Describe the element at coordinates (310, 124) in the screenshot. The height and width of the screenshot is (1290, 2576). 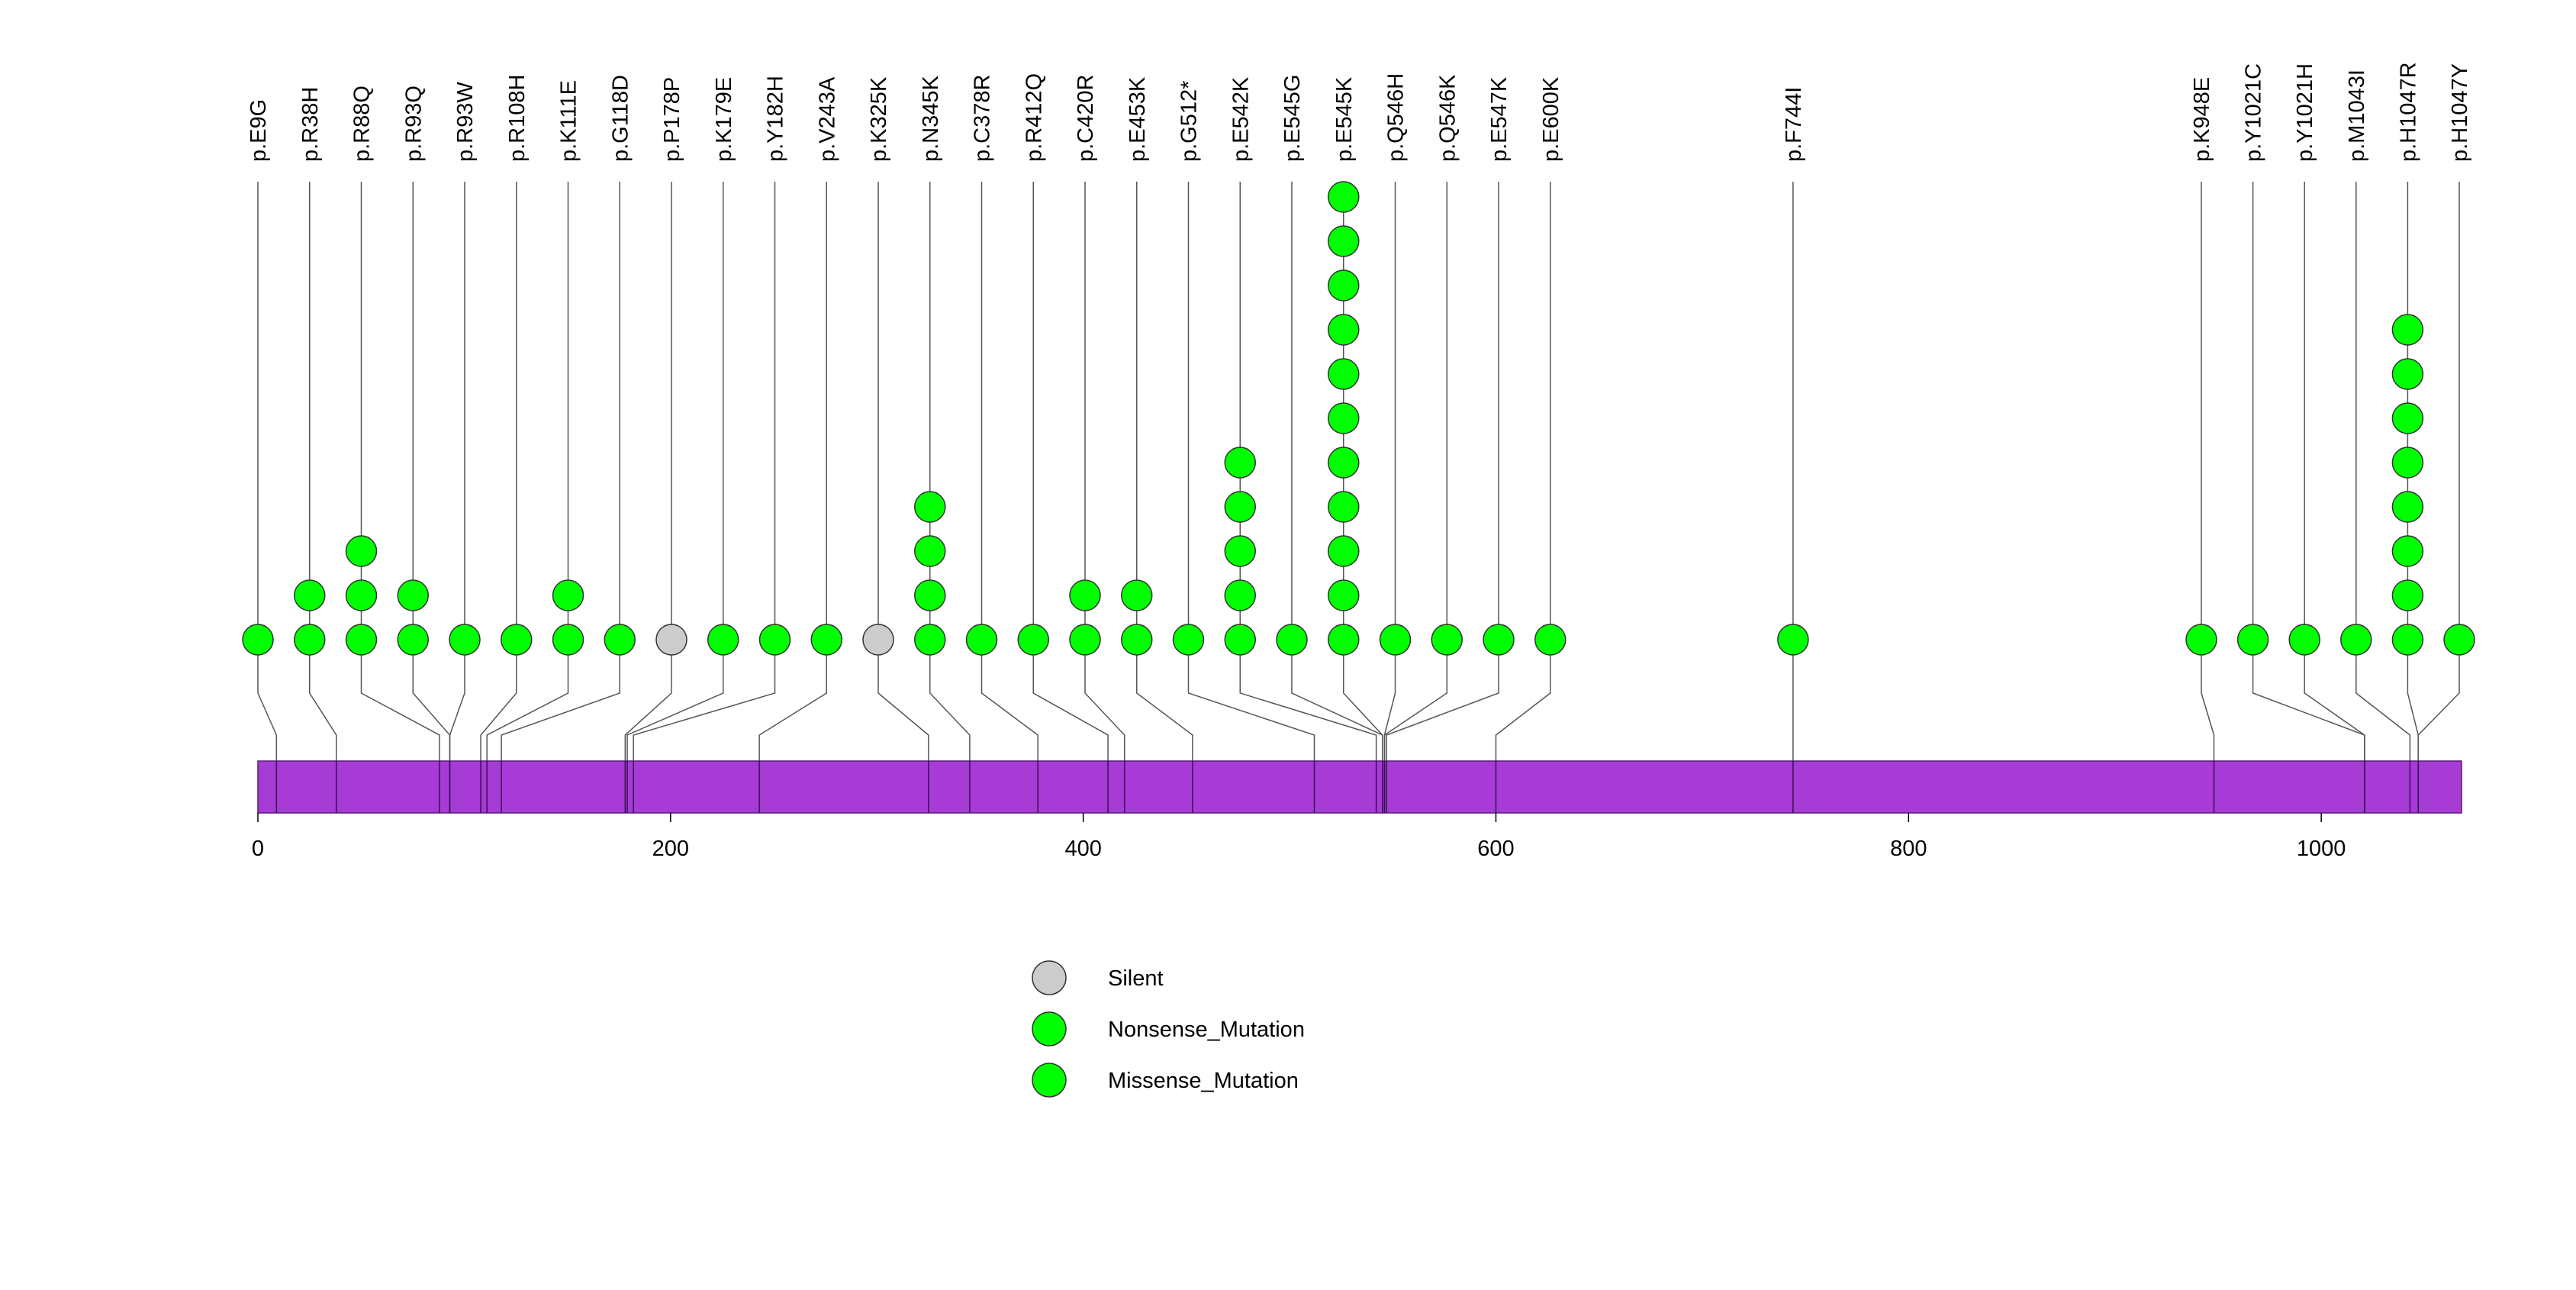
I see `mutation-label: p.R38H` at that location.